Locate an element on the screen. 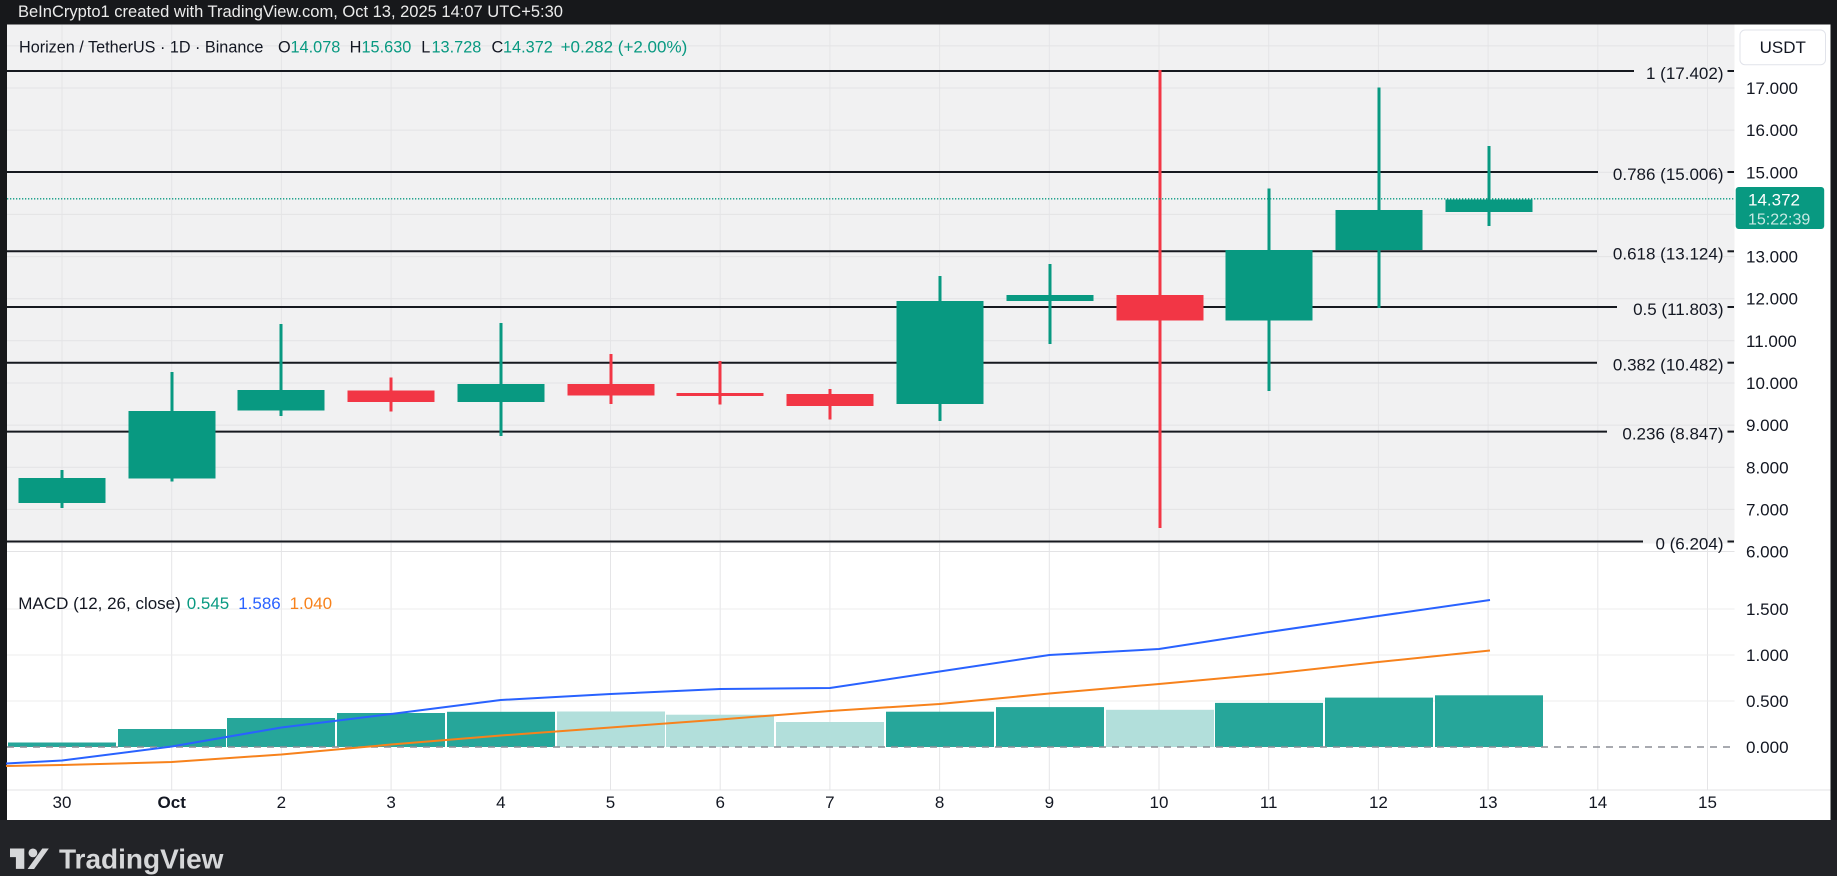  svg-text: 15 is located at coordinates (1707, 802).